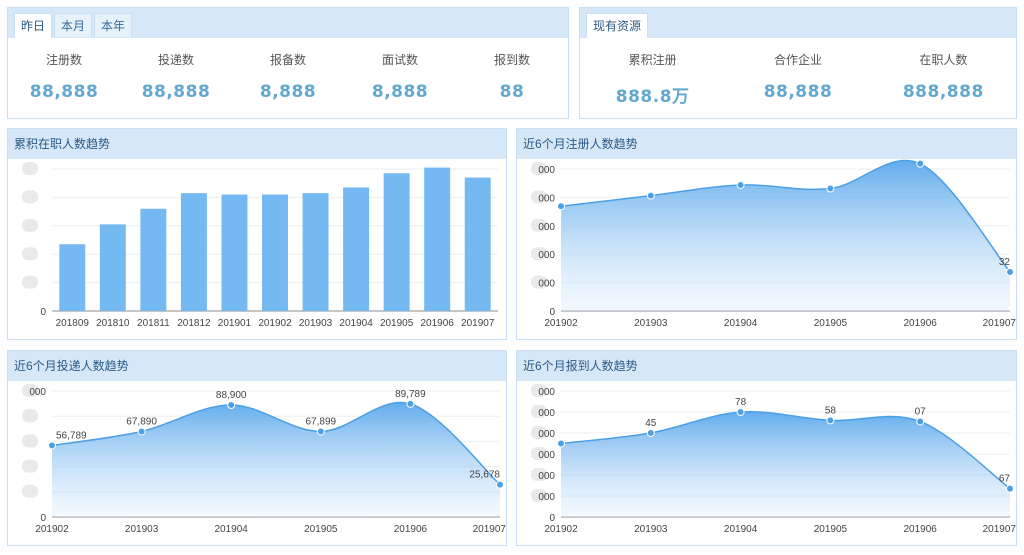  Describe the element at coordinates (33, 25) in the screenshot. I see `tab-yesterday: 昨日` at that location.